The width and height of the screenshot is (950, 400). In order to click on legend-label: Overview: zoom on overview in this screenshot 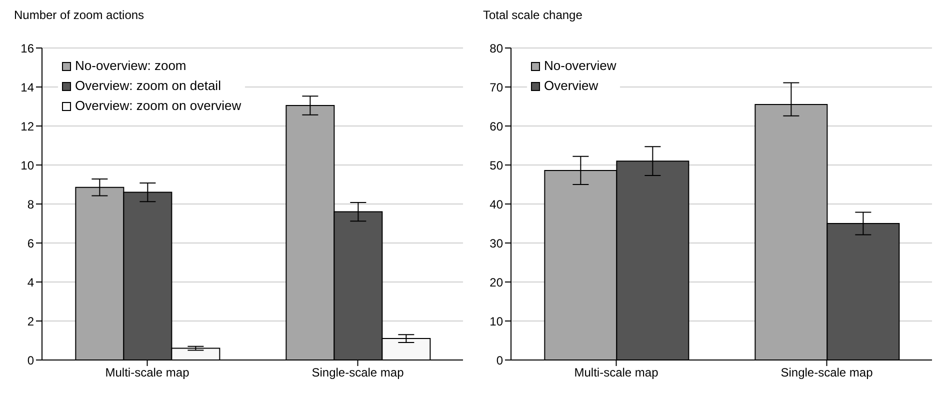, I will do `click(158, 106)`.